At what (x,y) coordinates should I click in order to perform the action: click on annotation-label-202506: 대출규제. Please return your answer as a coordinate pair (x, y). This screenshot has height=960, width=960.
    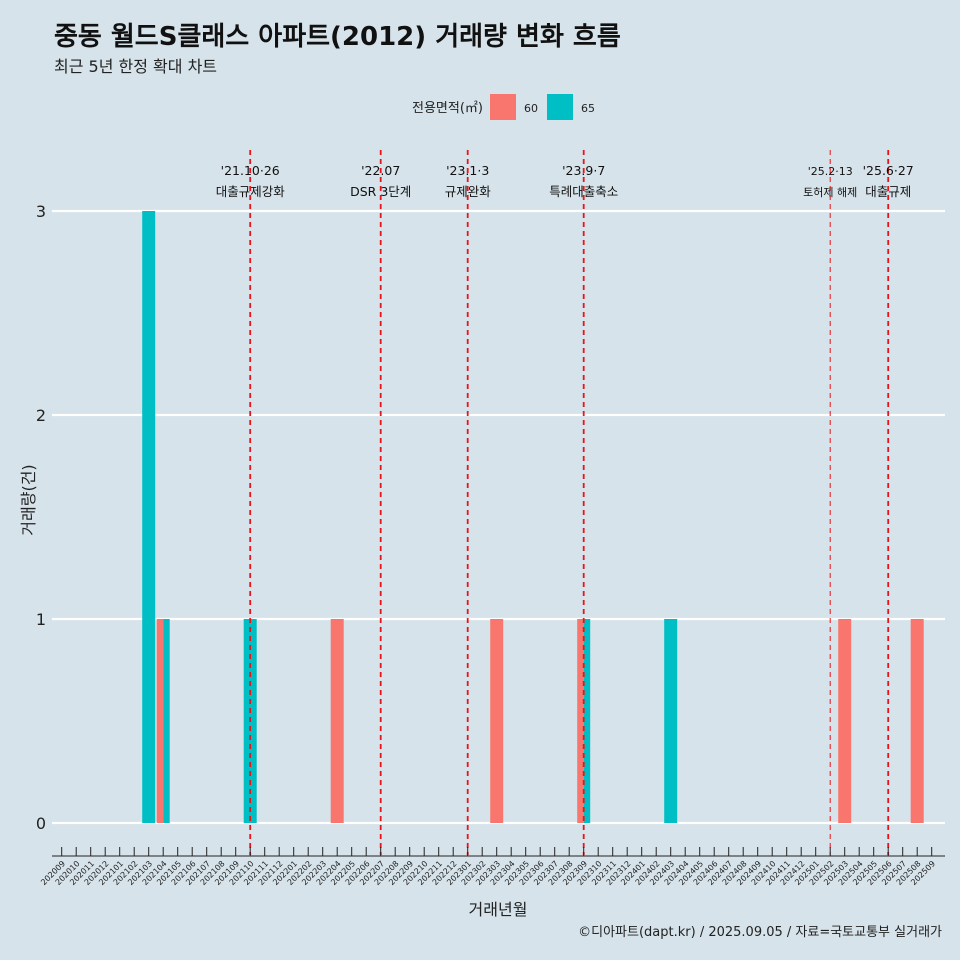
    Looking at the image, I should click on (888, 191).